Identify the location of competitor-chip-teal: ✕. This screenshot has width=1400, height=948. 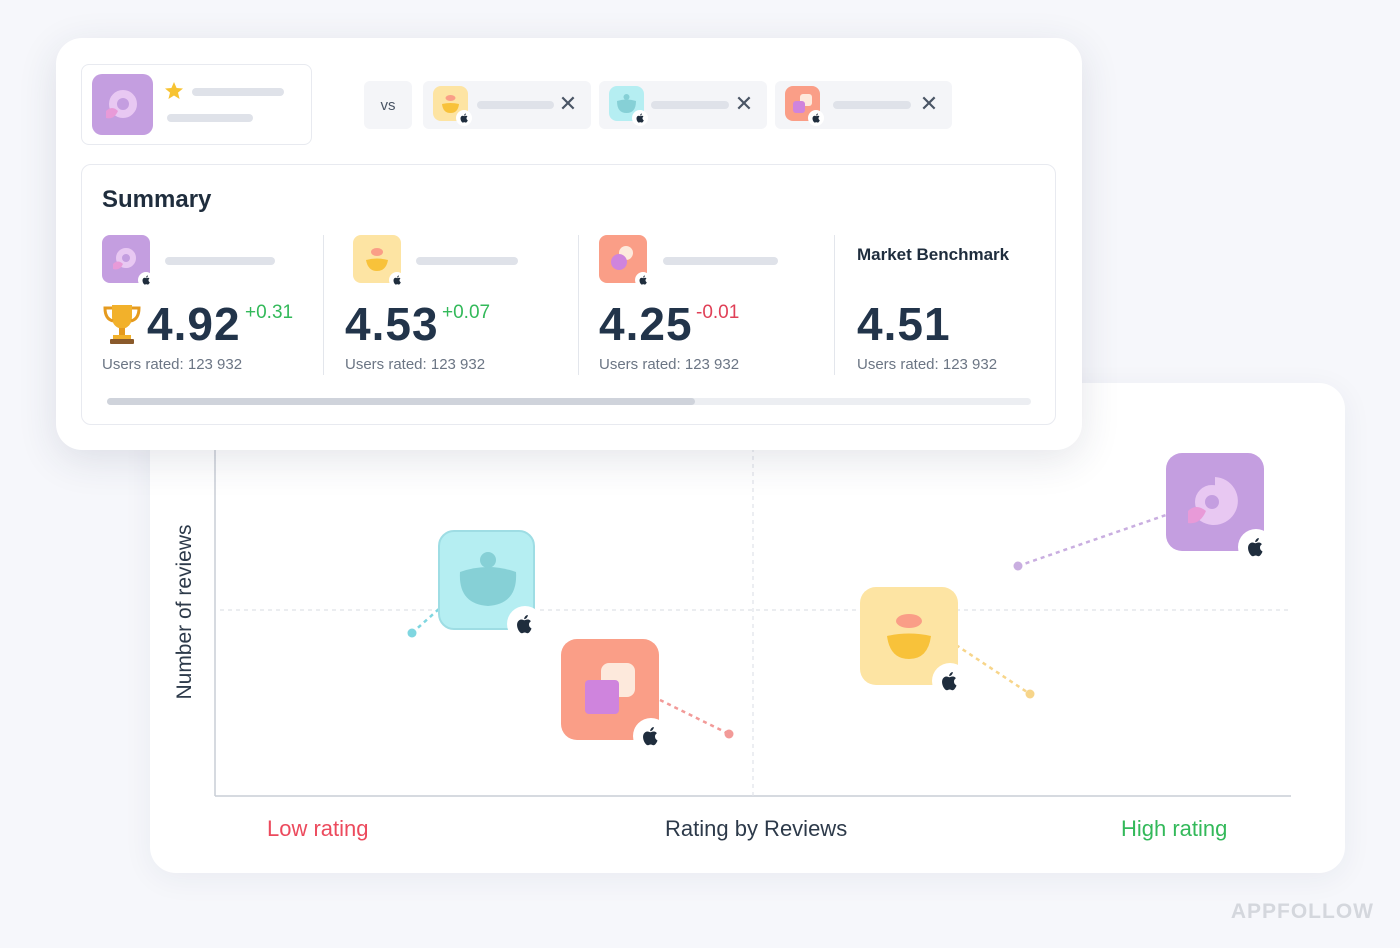
(683, 105).